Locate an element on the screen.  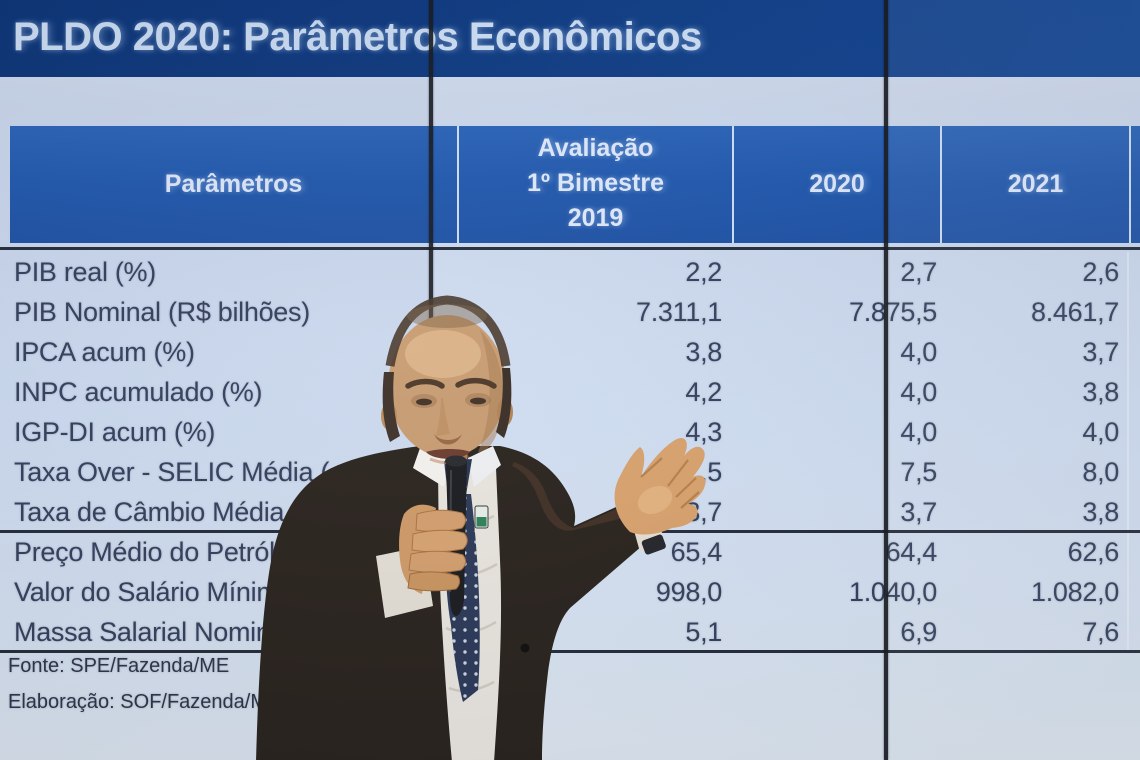
value-2021: 7,6 is located at coordinates (1100, 632).